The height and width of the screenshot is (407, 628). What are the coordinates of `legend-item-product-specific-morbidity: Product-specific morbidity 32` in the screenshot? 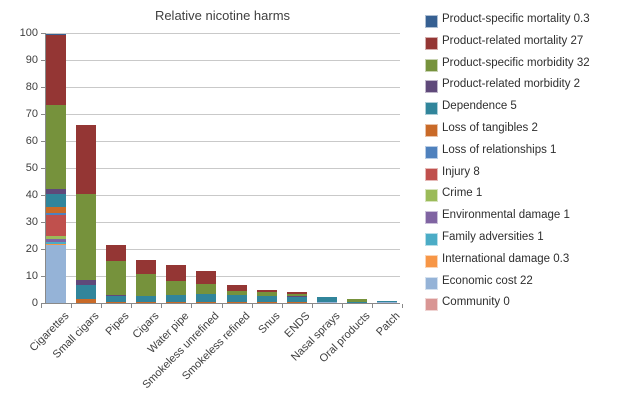 It's located at (519, 67).